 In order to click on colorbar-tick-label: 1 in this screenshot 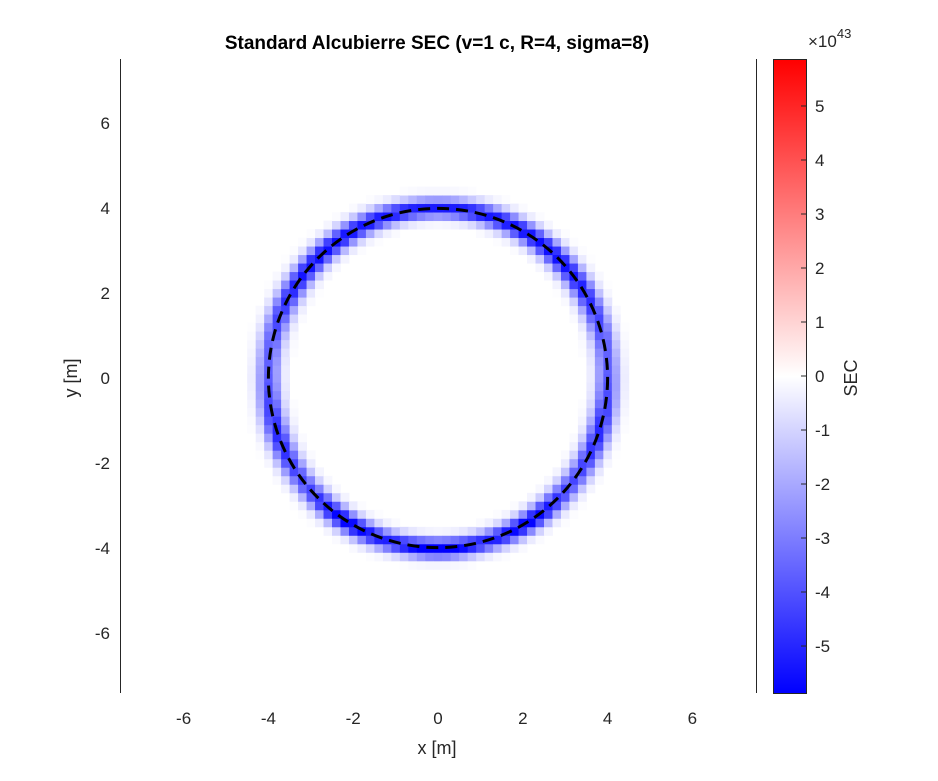, I will do `click(819, 322)`.